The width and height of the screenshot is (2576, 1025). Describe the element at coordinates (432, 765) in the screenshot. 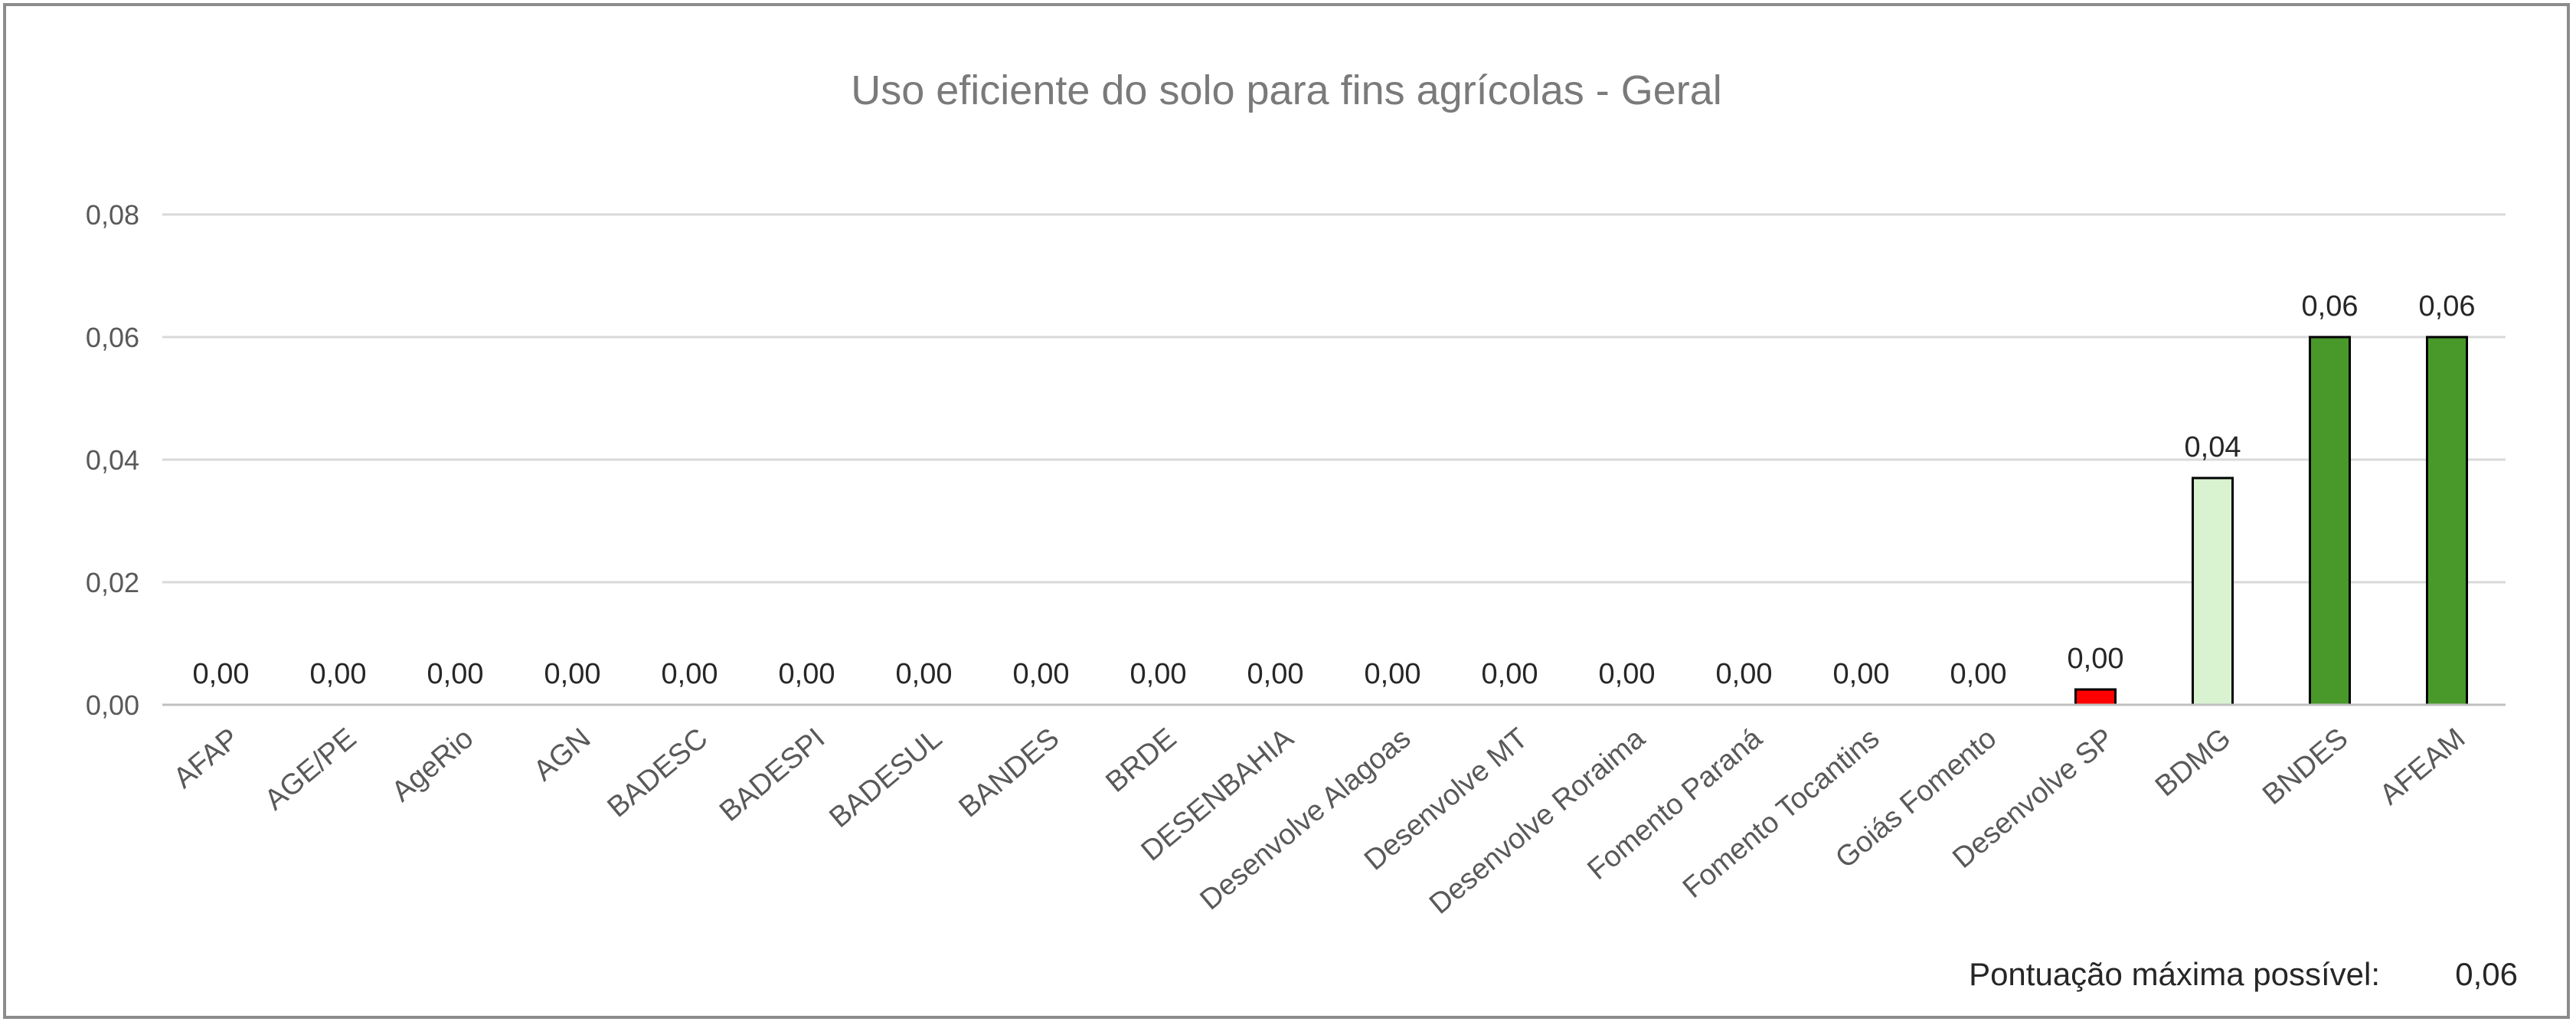

I see `category-label: AgeRio` at that location.